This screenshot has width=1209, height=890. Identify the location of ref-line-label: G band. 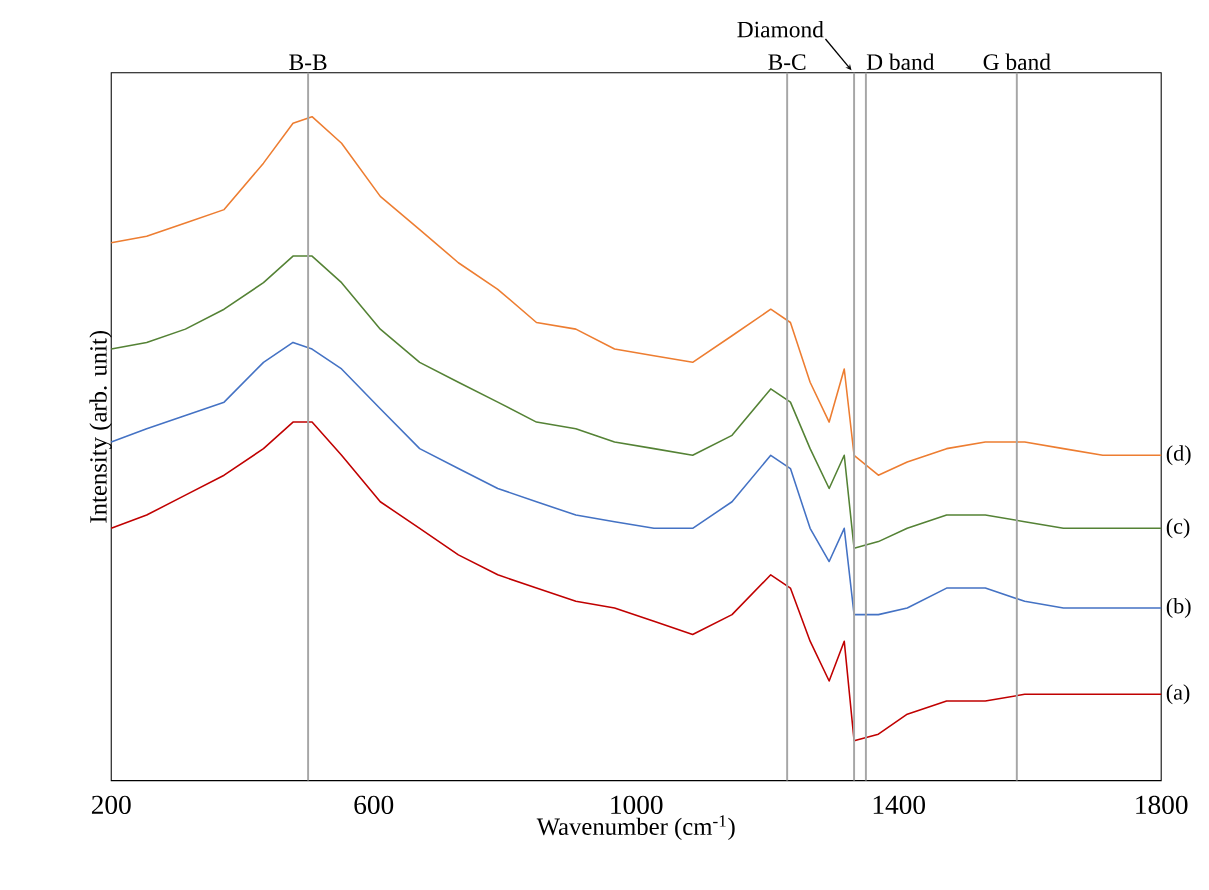
(1017, 62).